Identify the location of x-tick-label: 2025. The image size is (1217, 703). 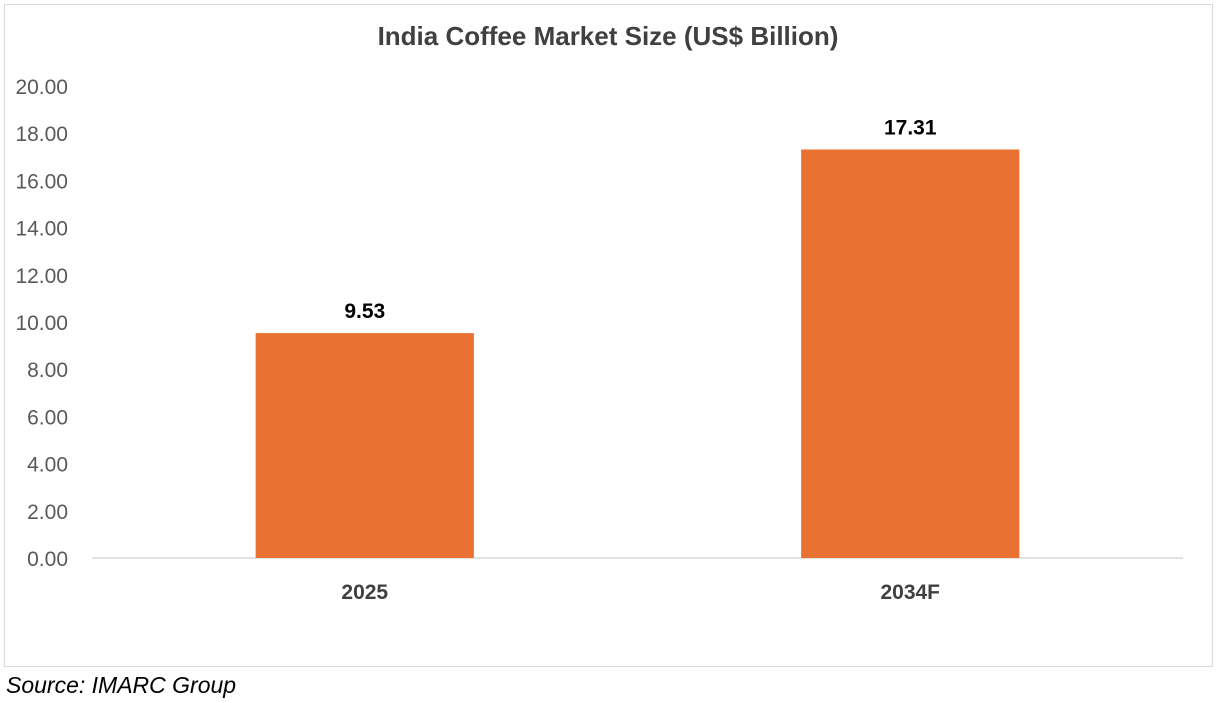
(364, 592).